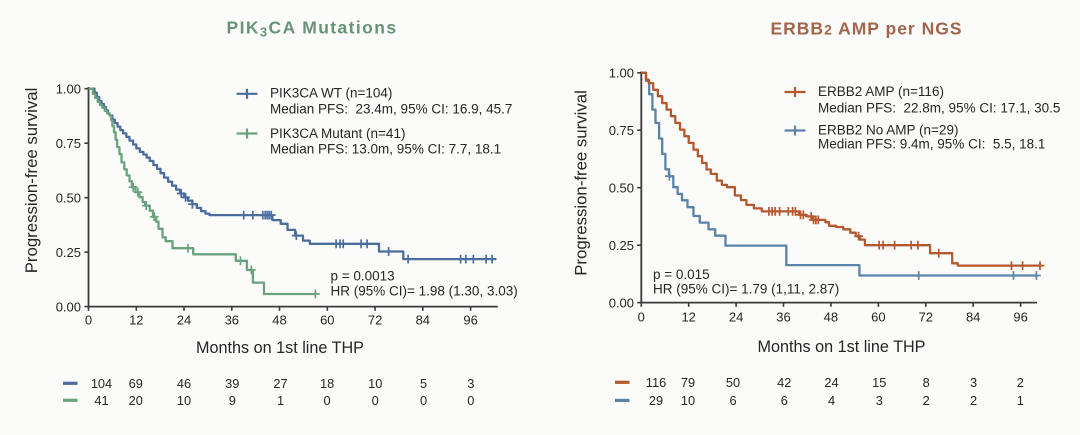 This screenshot has height=435, width=1080. What do you see at coordinates (101, 383) in the screenshot?
I see `svg-text: 104` at bounding box center [101, 383].